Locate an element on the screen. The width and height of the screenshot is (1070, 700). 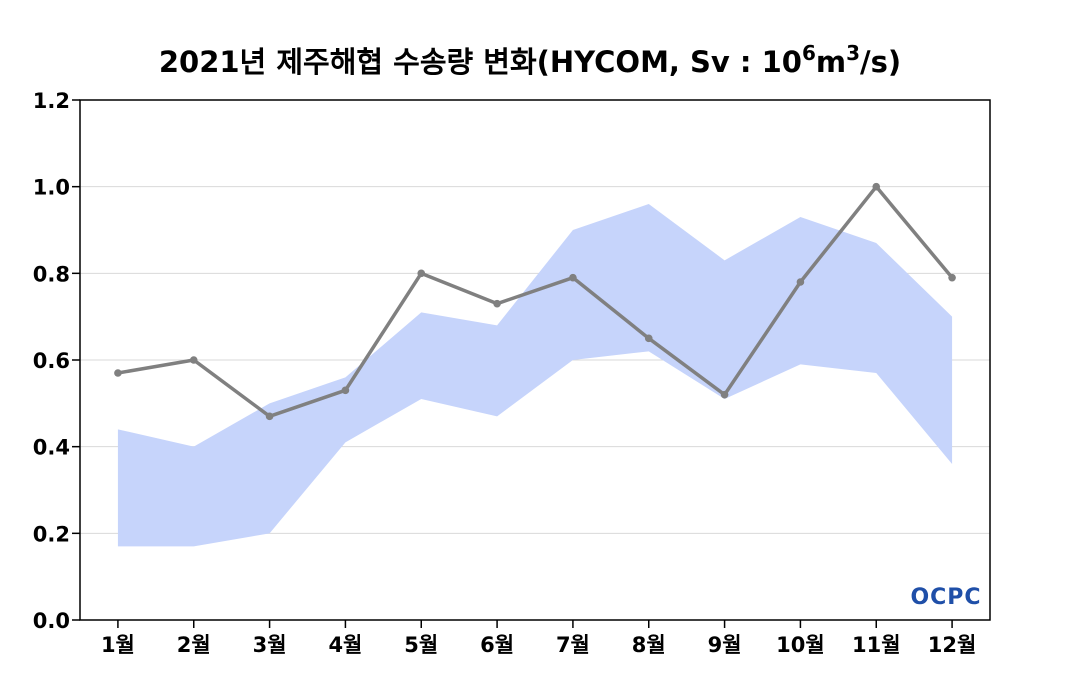
x-tick-label: 10월 is located at coordinates (800, 645).